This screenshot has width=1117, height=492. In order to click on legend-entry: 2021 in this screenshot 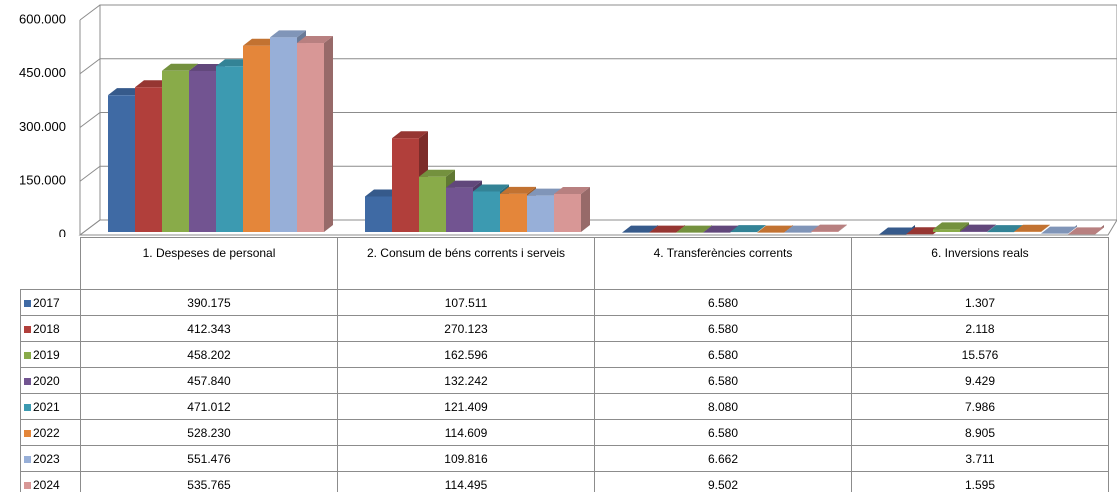, I will do `click(50, 406)`.